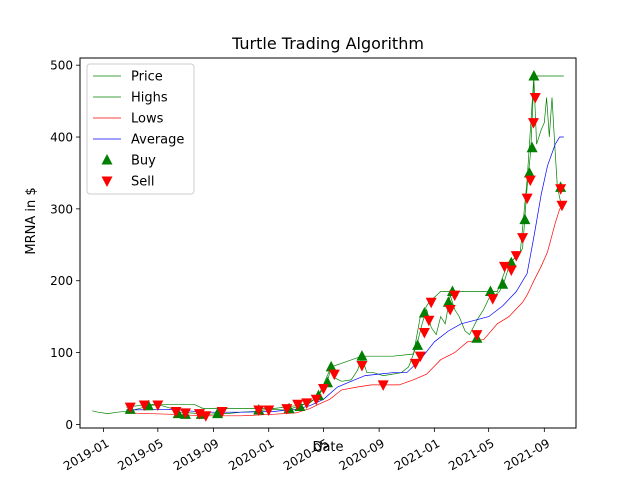  What do you see at coordinates (31, 220) in the screenshot?
I see `y-axis-label: MRNA in $` at bounding box center [31, 220].